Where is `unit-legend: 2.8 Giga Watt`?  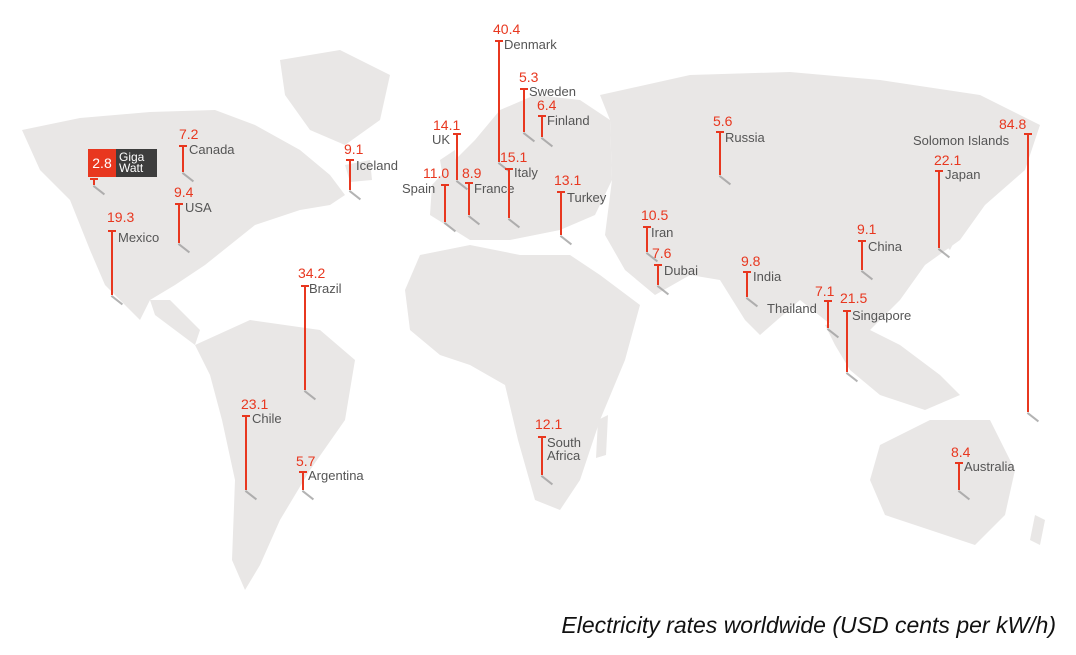
unit-legend: 2.8 Giga Watt is located at coordinates (122, 163).